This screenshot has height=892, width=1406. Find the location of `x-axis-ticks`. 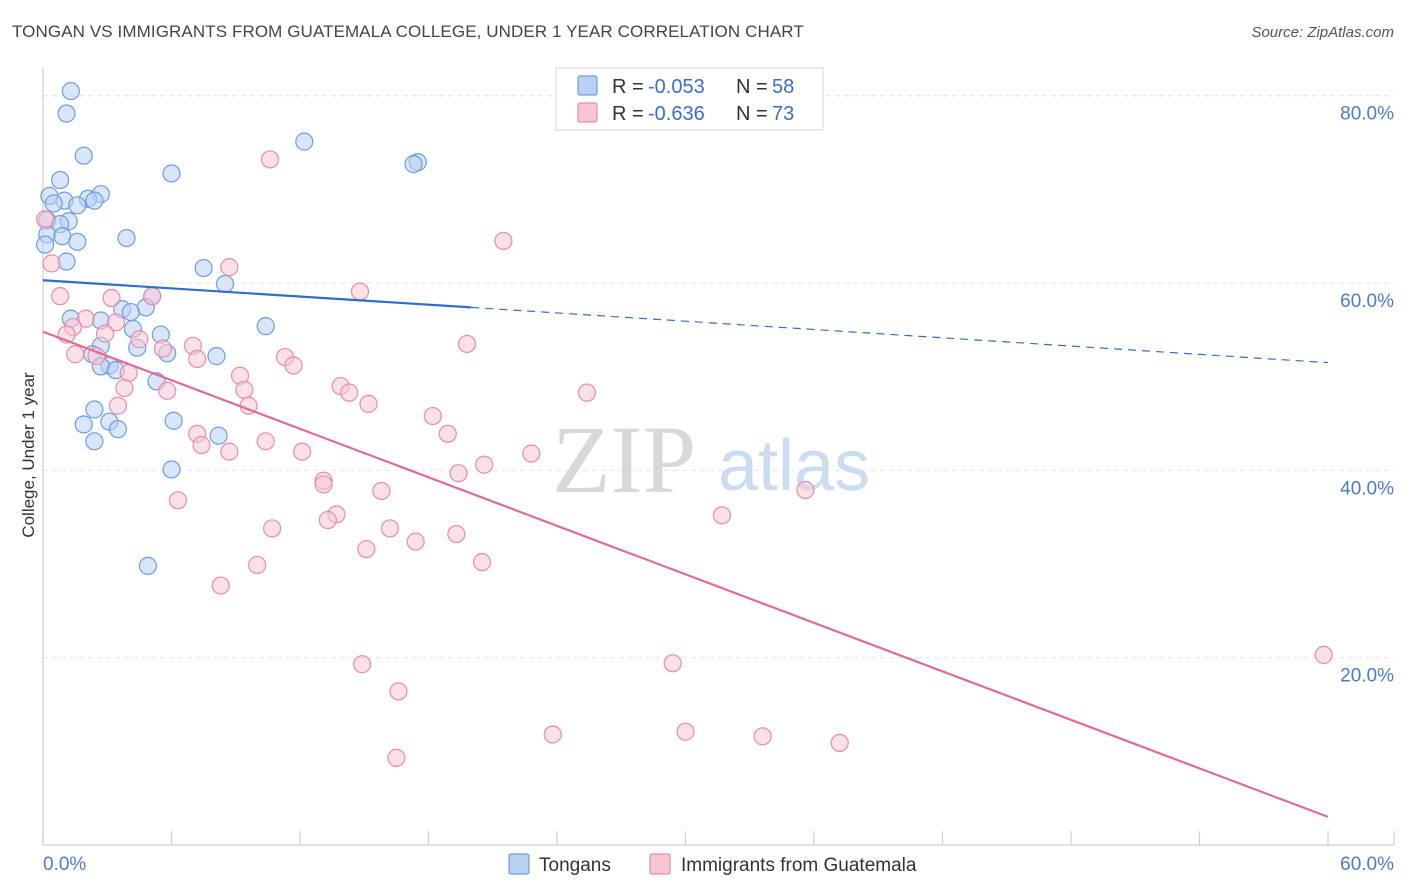

x-axis-ticks is located at coordinates (718, 838).